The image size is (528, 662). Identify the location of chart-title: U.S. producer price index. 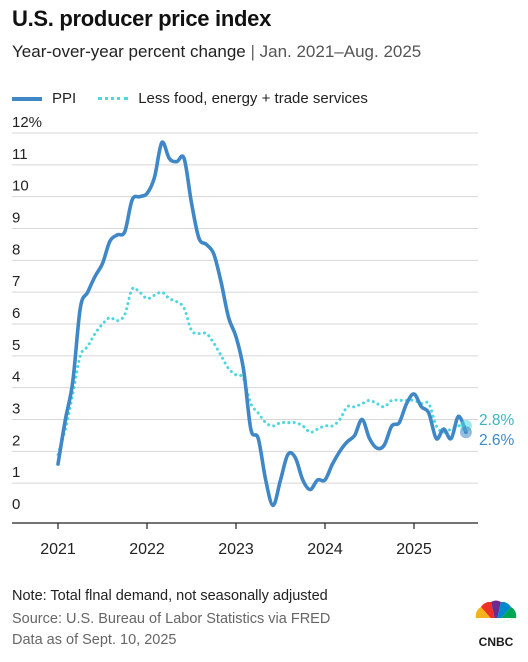
(142, 18).